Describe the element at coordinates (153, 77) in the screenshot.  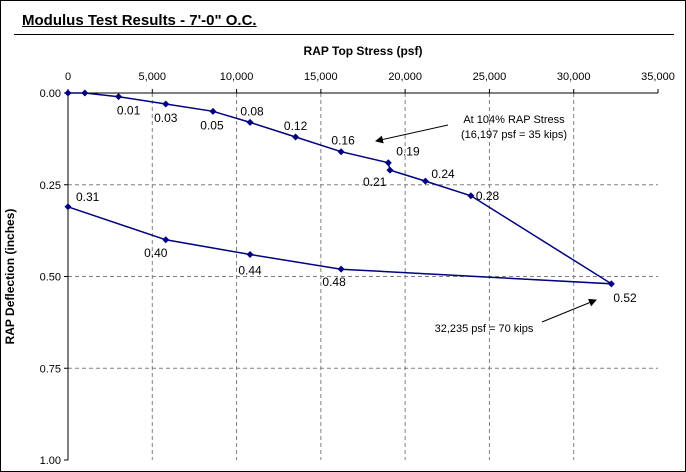
I see `x-tick-label: 5,000` at that location.